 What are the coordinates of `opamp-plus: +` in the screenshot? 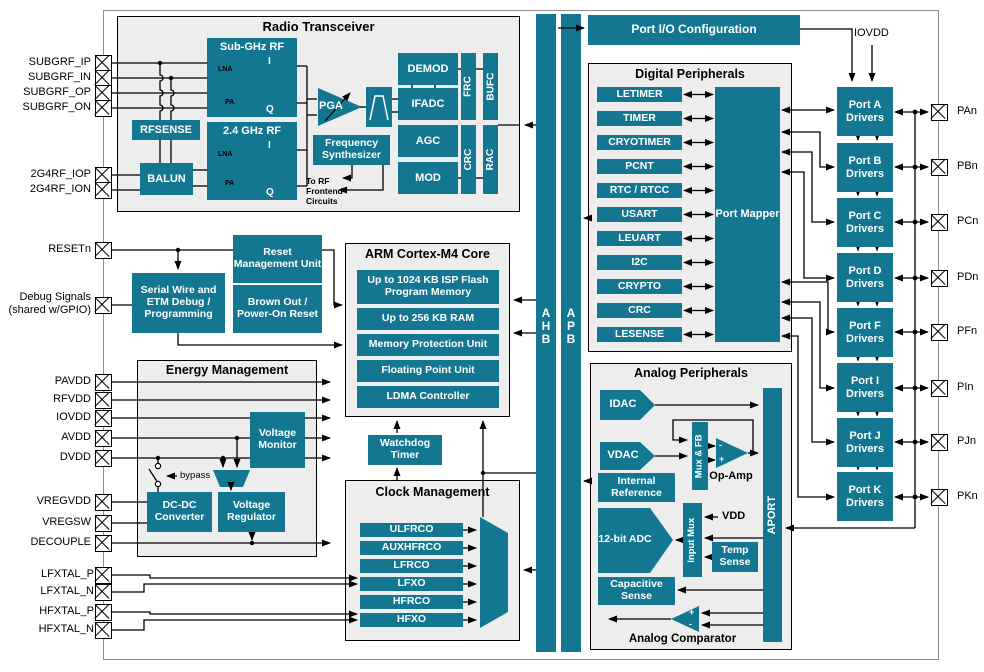 It's located at (722, 459).